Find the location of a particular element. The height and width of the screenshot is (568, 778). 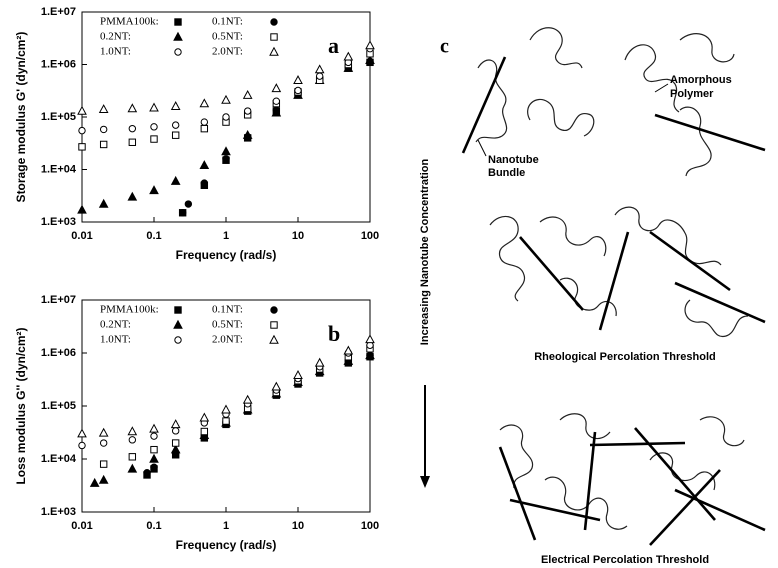

y-tick-label: 1.E+05 is located at coordinates (58, 117).